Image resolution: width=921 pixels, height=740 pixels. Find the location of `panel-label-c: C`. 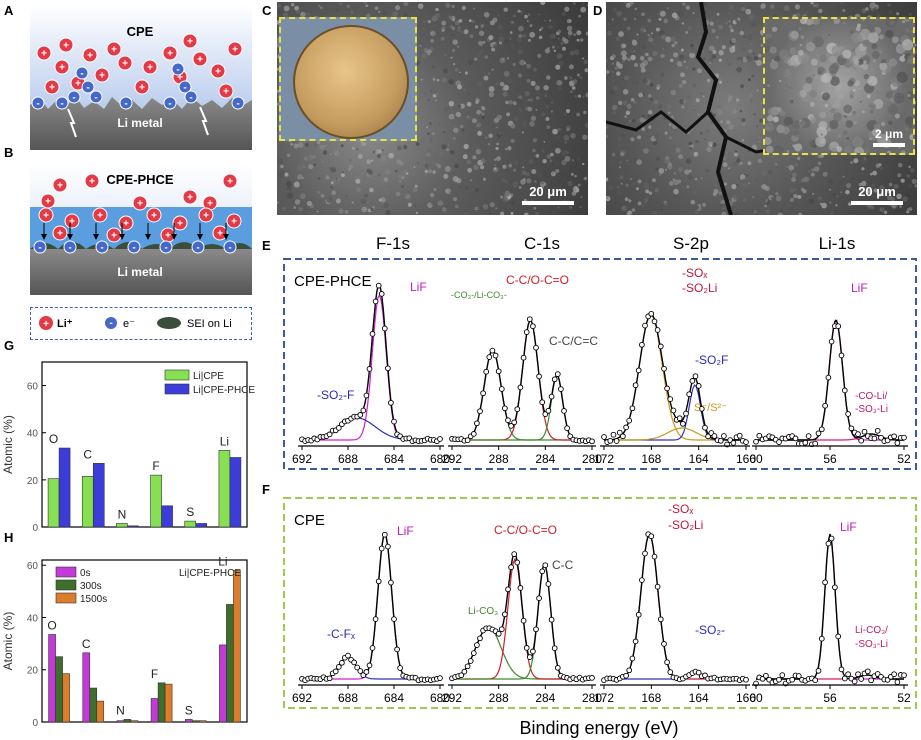

panel-label-c: C is located at coordinates (267, 10).